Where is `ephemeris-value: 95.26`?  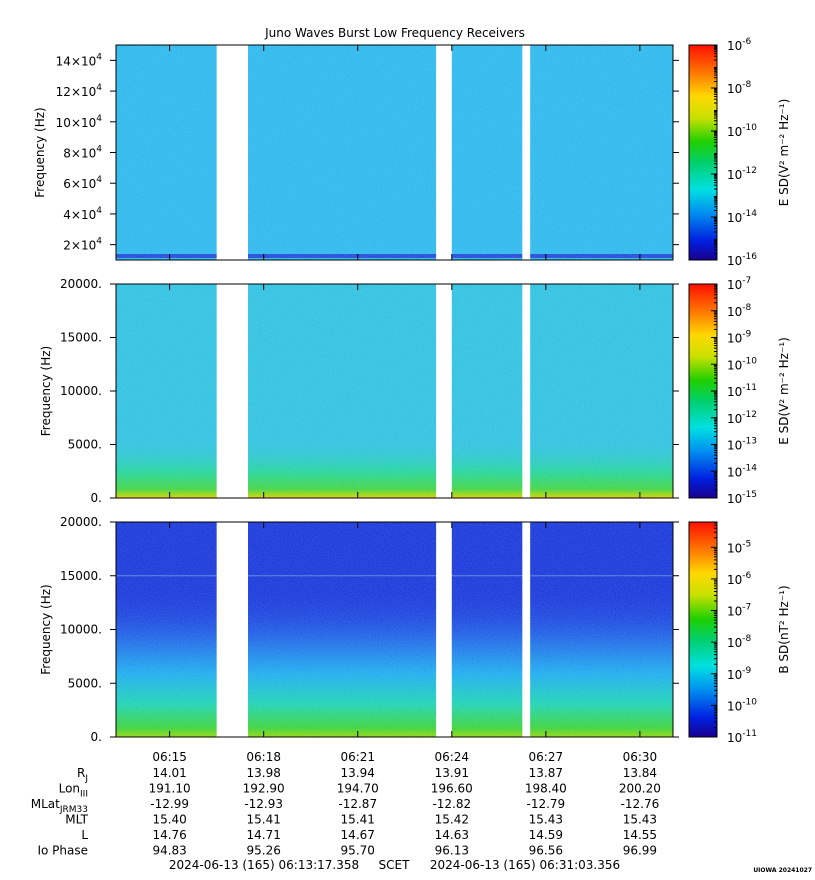
ephemeris-value: 95.26 is located at coordinates (264, 851).